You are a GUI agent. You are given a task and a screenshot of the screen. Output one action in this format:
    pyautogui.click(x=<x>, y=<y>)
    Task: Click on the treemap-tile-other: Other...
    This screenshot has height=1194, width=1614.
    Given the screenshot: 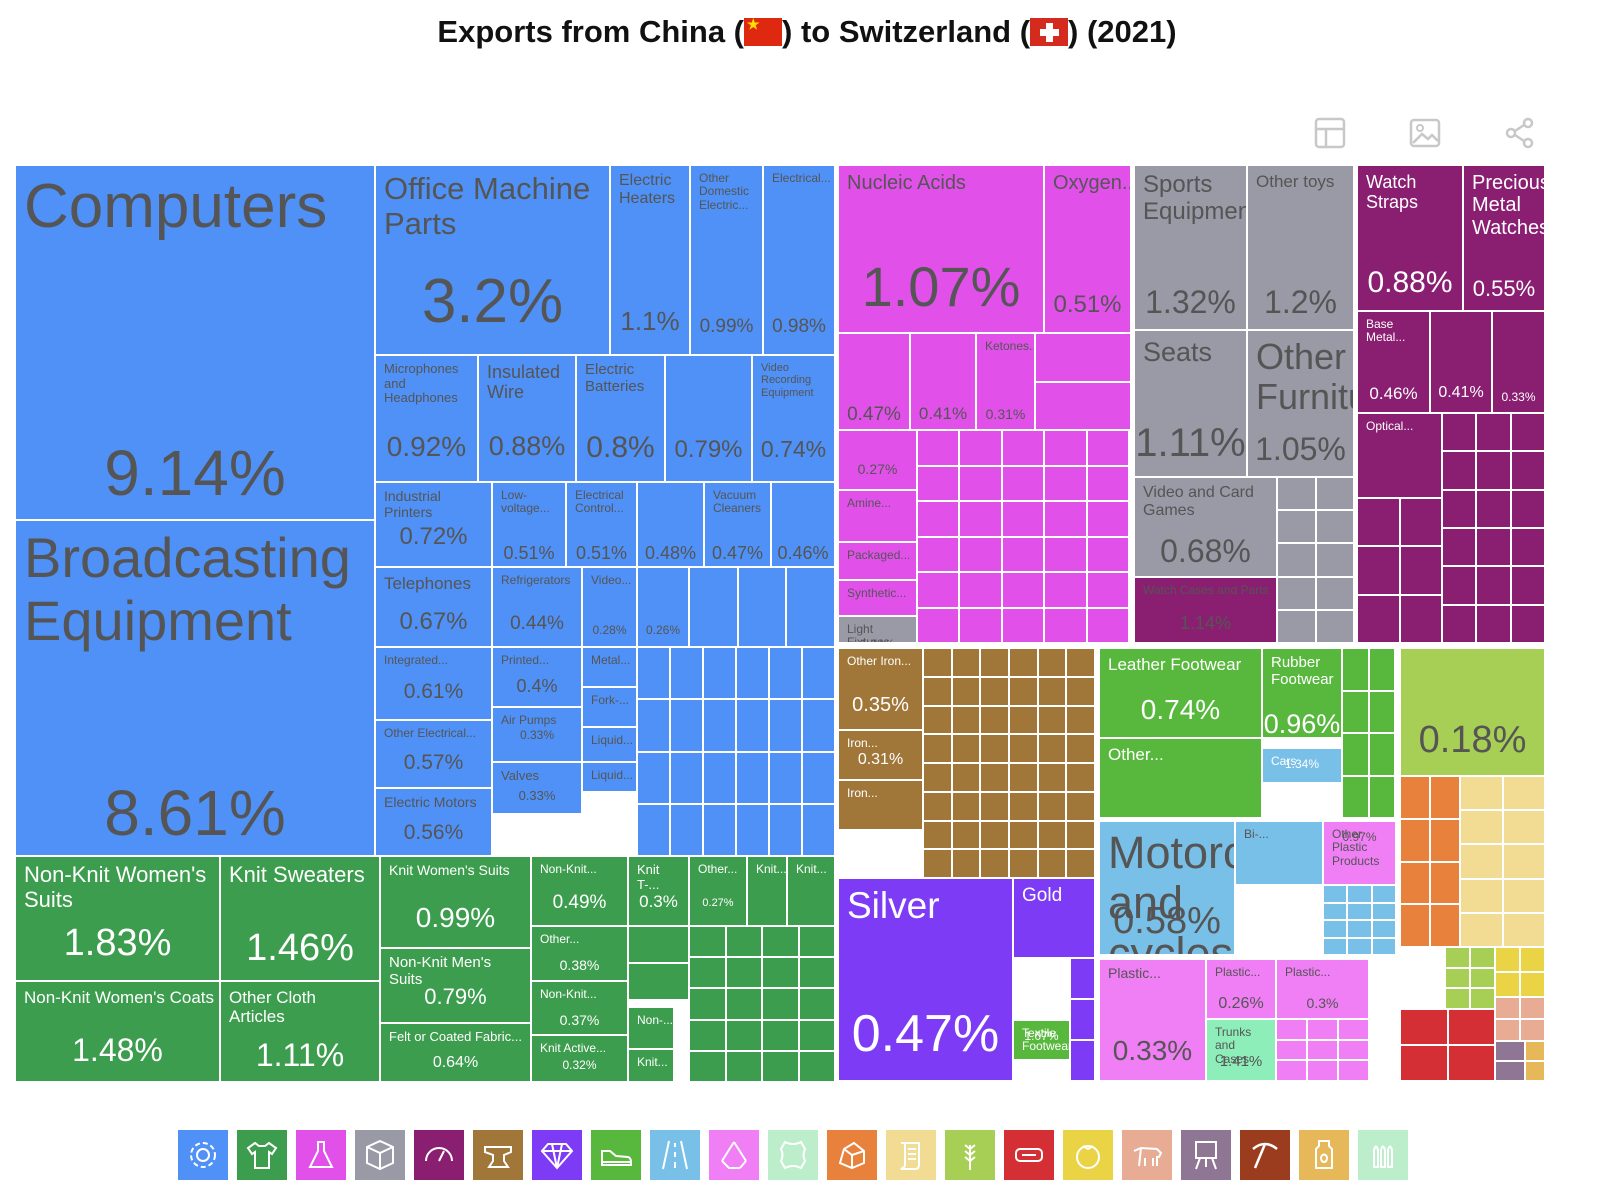 What is the action you would take?
    pyautogui.click(x=1180, y=778)
    